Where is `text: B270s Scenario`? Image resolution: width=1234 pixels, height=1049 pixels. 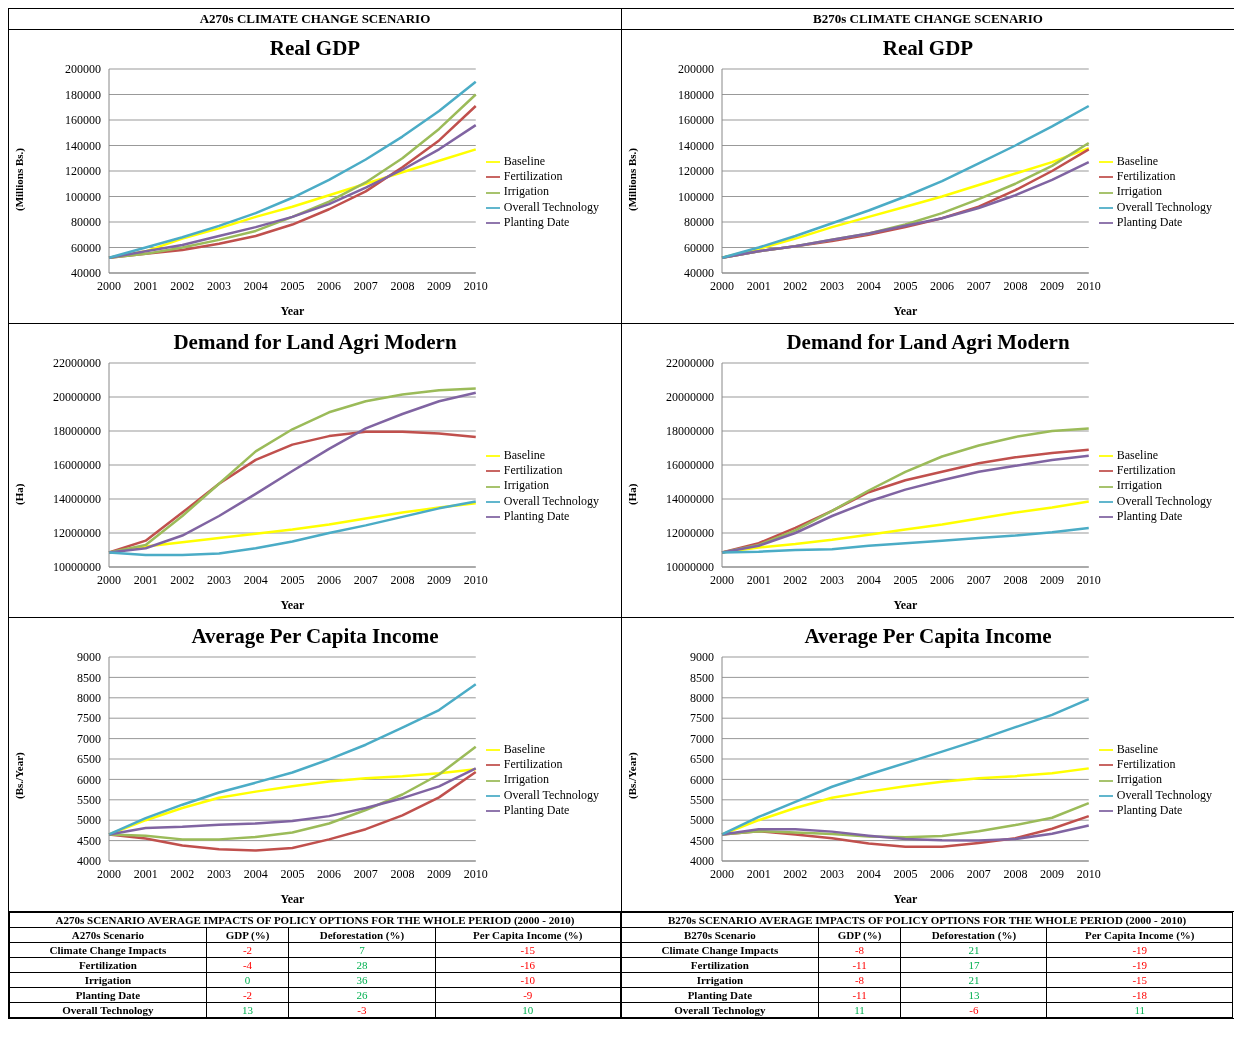
text: B270s Scenario is located at coordinates (720, 935).